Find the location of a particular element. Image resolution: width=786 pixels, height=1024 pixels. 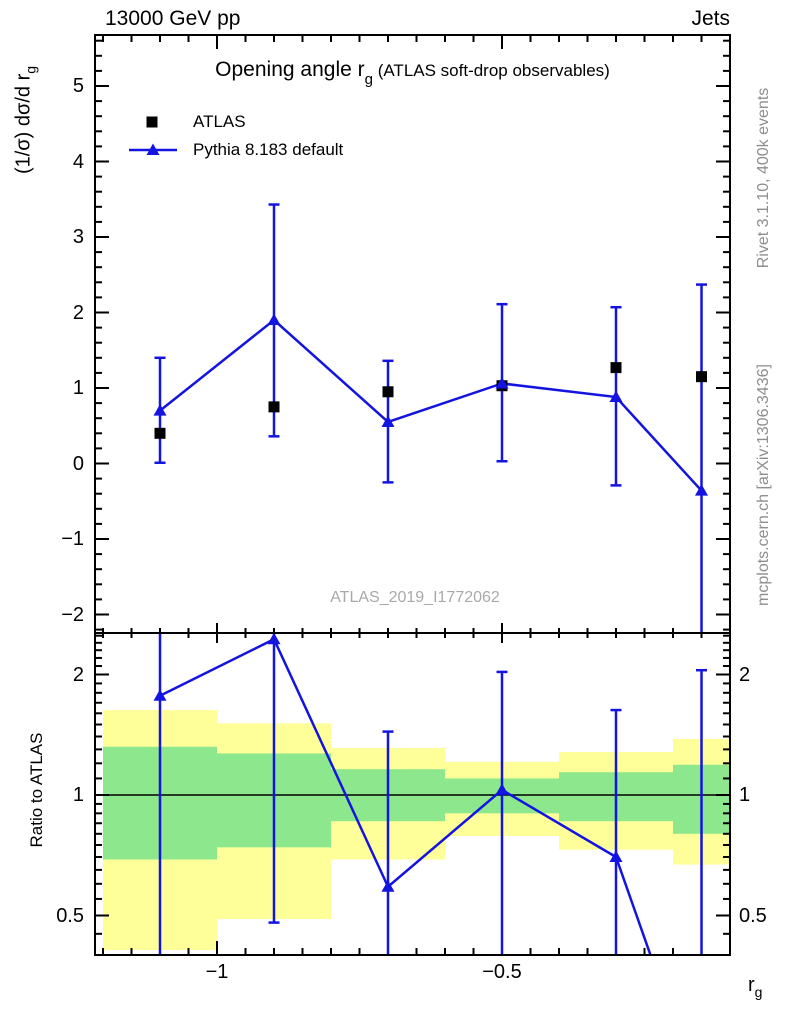

atlas-points is located at coordinates (430, 400).